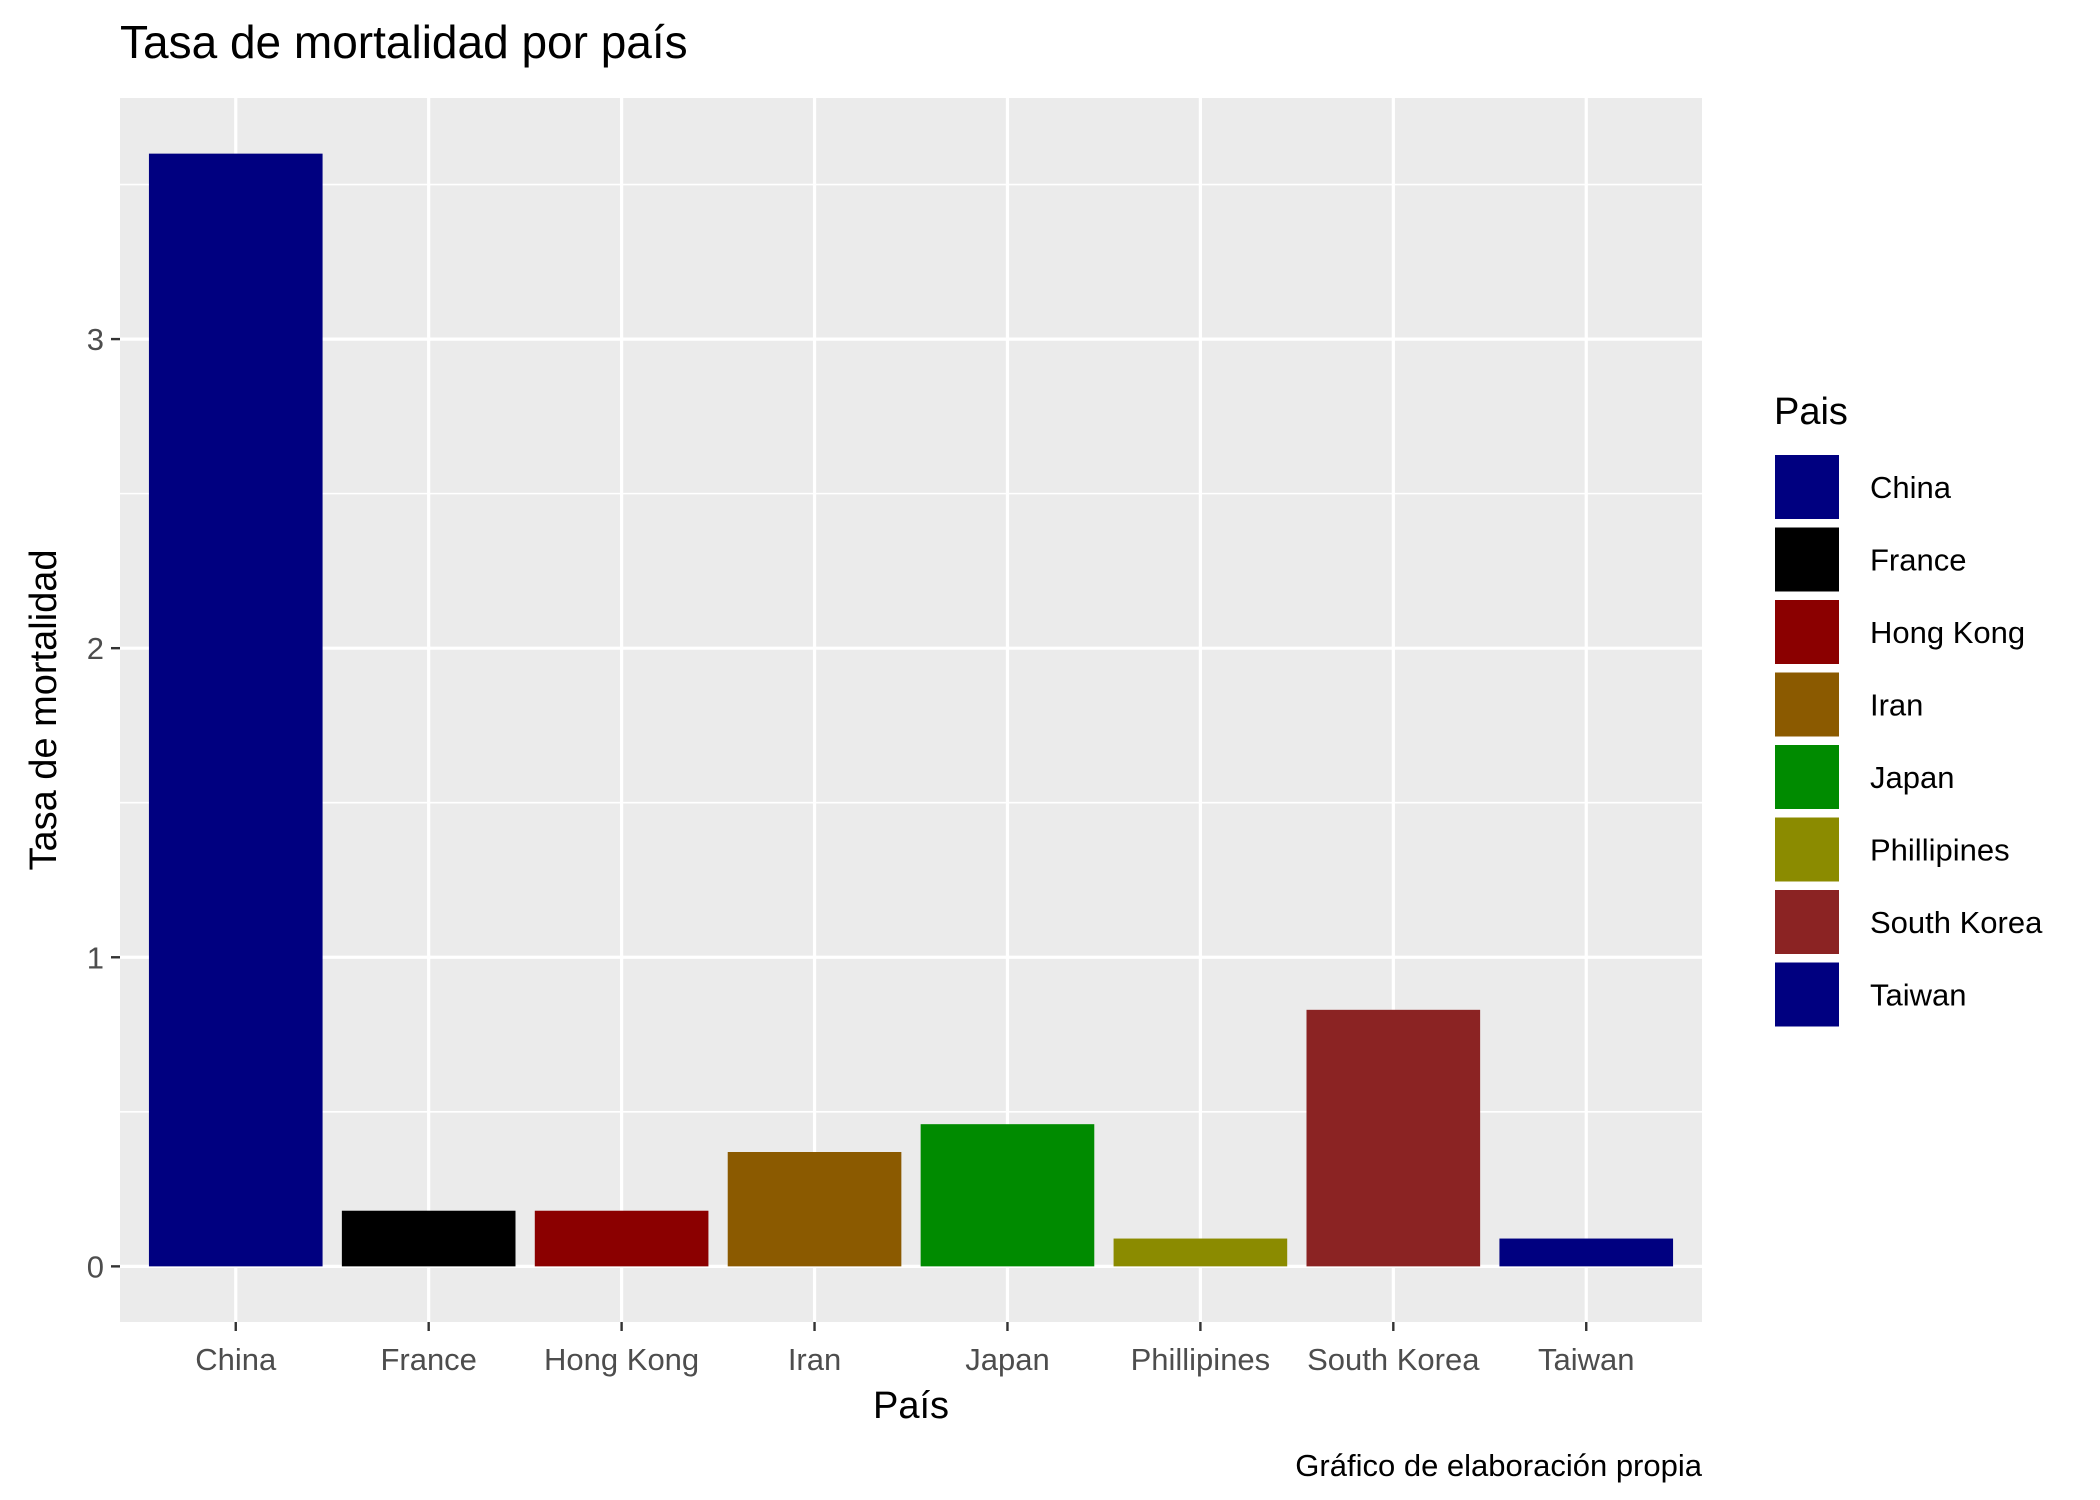  Describe the element at coordinates (1586, 1359) in the screenshot. I see `x-tick-label: Taiwan` at that location.